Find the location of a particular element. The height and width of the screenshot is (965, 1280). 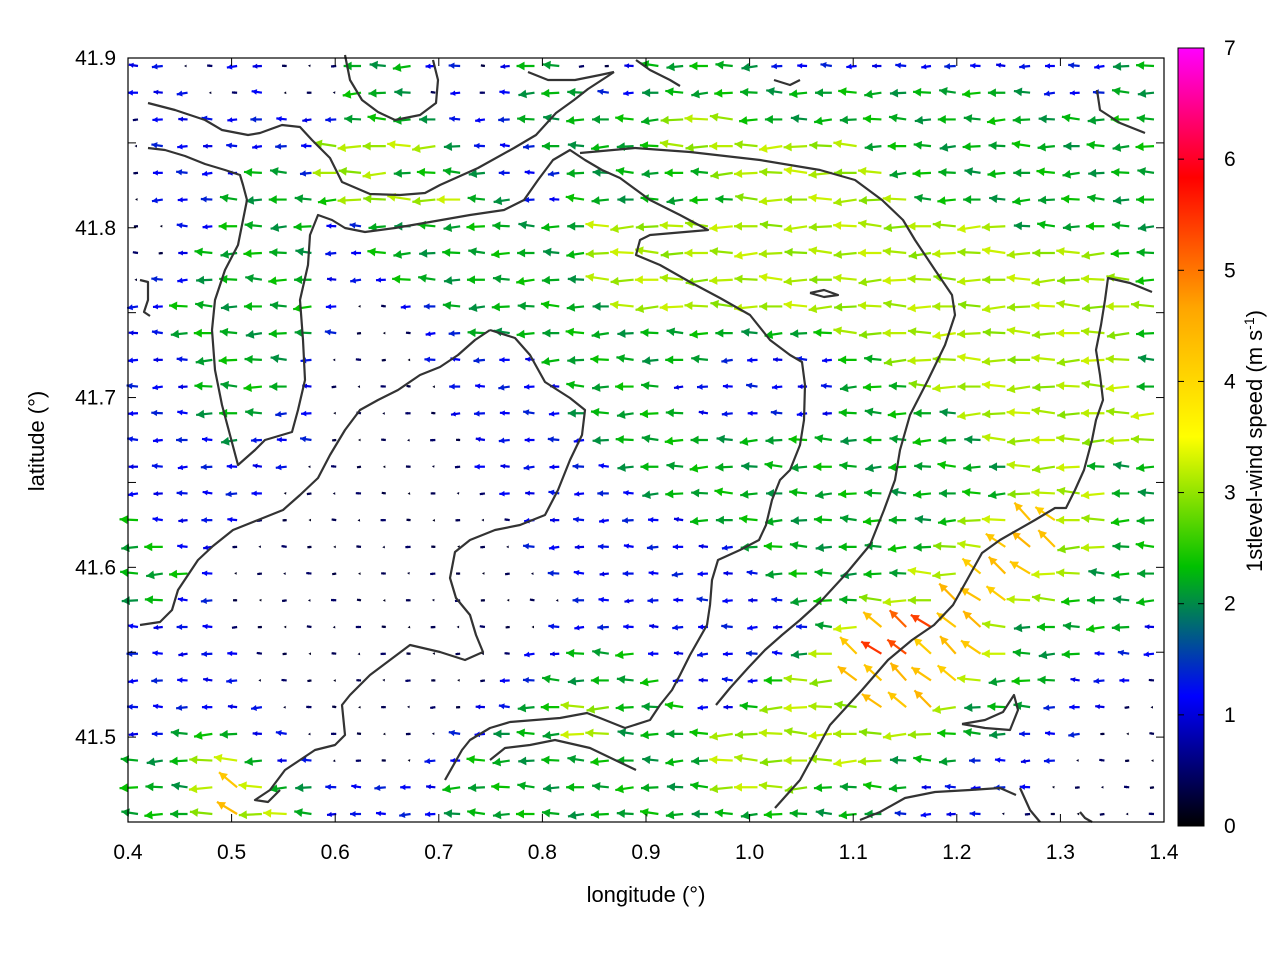

colorbar-tick-label: 6 is located at coordinates (1230, 159).